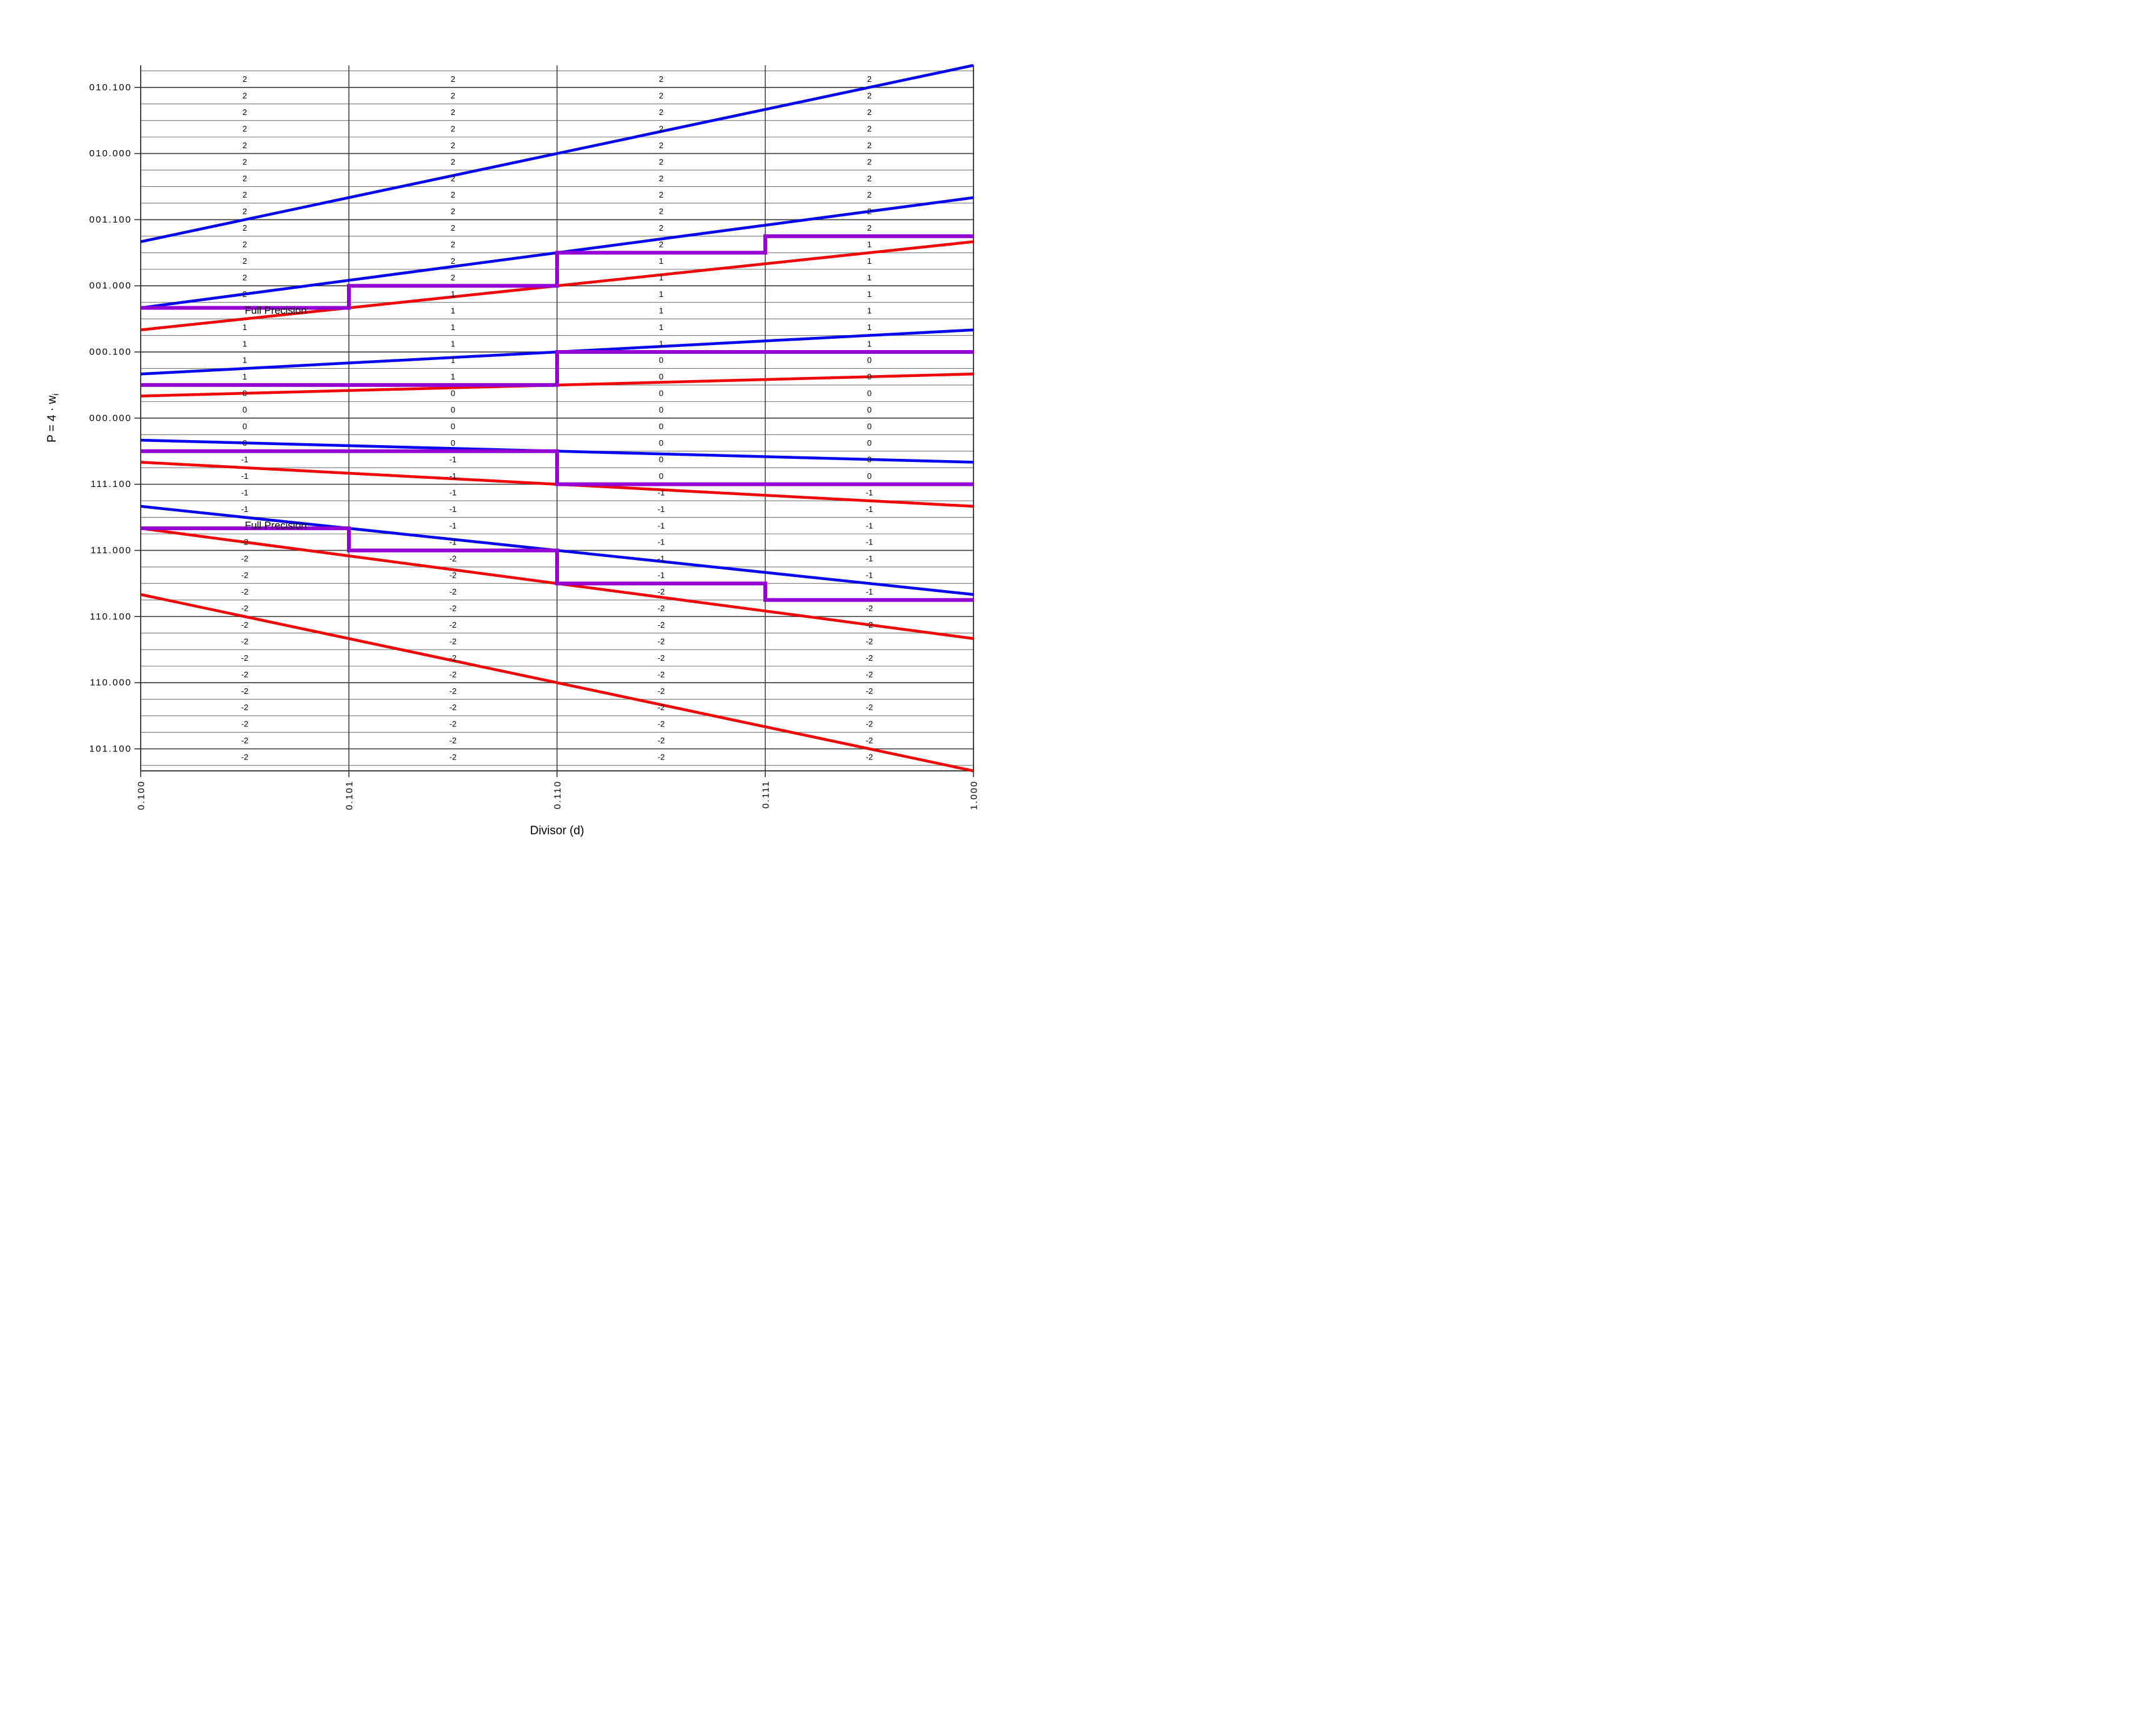  I want to click on y-tick-label: 001.100, so click(110, 220).